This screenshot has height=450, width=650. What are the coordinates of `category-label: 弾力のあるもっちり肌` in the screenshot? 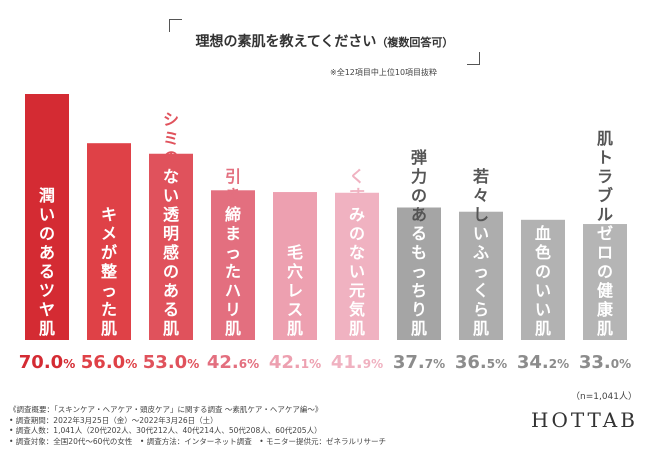 It's located at (419, 243).